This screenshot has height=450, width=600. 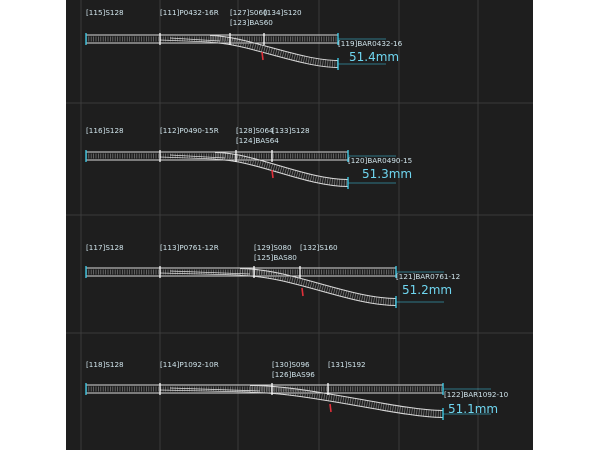 I want to click on label-straight: [116]S128, so click(x=105, y=130).